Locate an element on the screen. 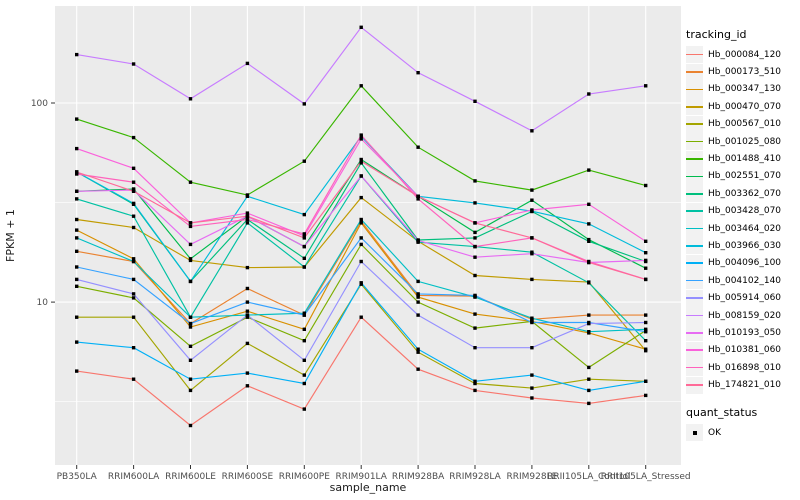 The image size is (800, 500). legend-entry: Hb_003464_020 is located at coordinates (742, 229).